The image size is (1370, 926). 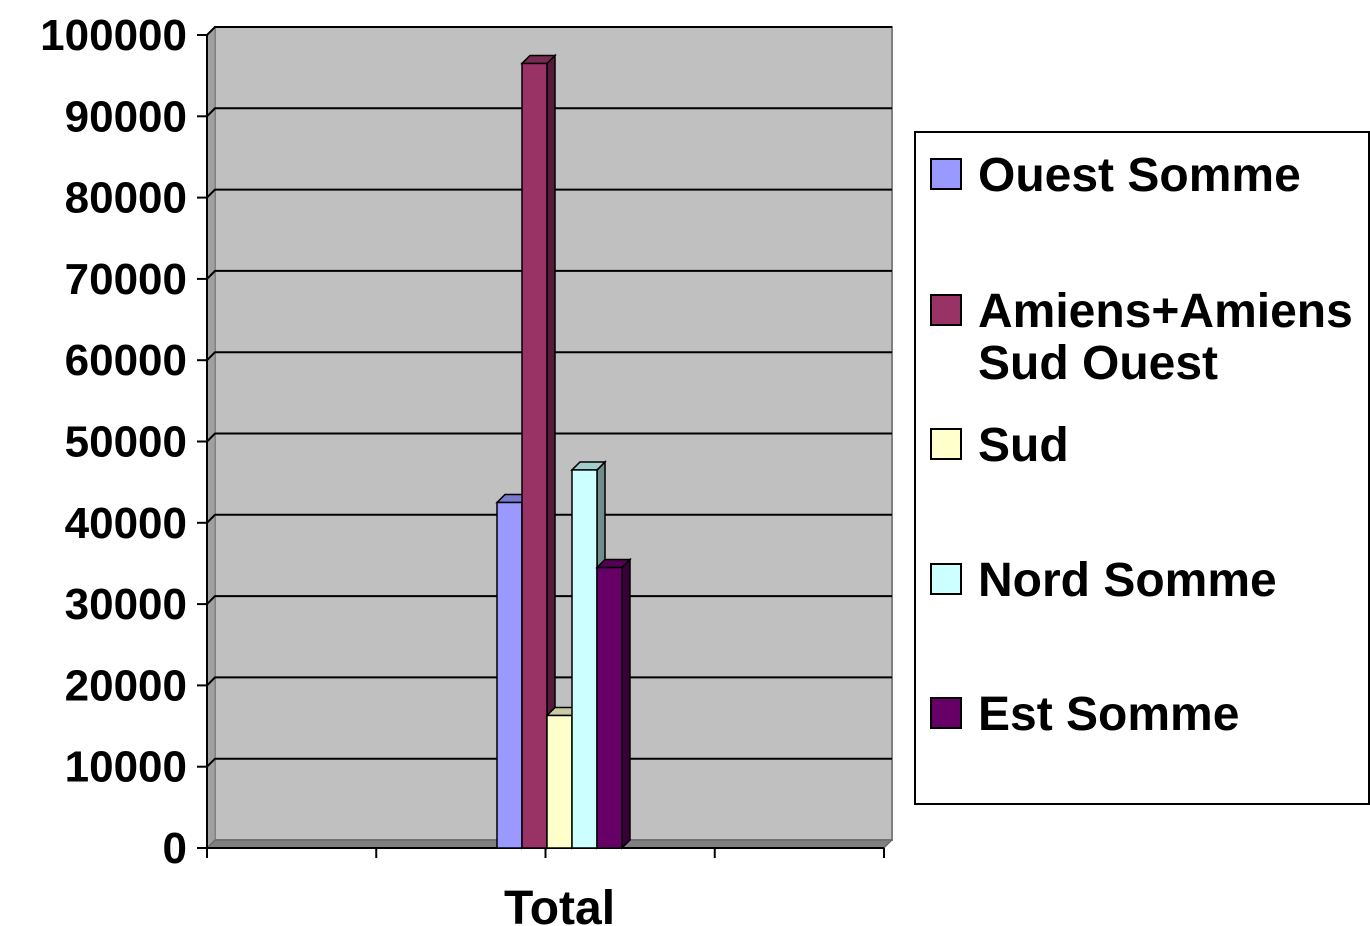 I want to click on x-category-label: Total, so click(x=559, y=904).